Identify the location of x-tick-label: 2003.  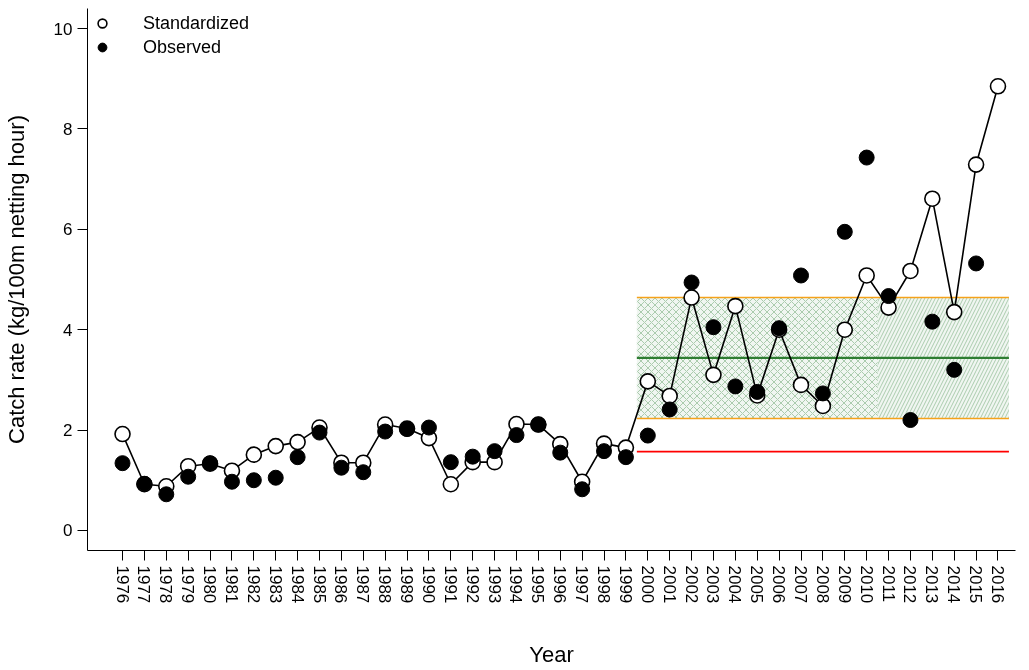
(713, 584).